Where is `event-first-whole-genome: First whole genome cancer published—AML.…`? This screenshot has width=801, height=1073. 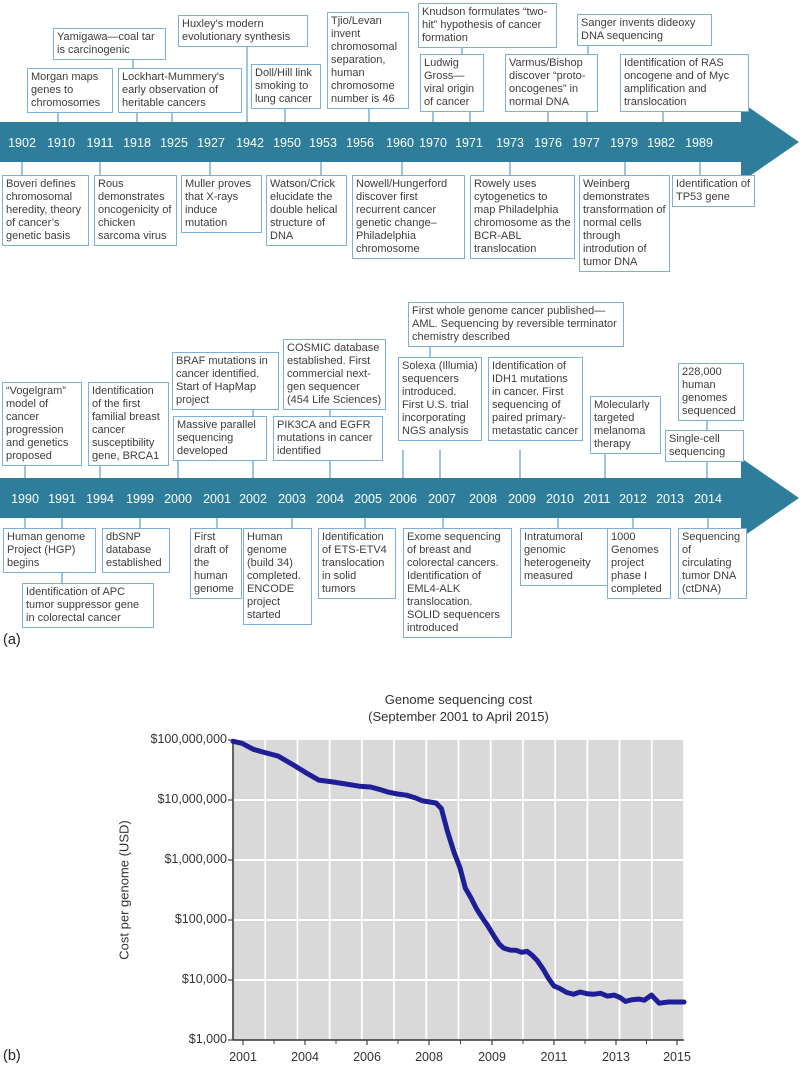
event-first-whole-genome: First whole genome cancer published—AML.… is located at coordinates (516, 324).